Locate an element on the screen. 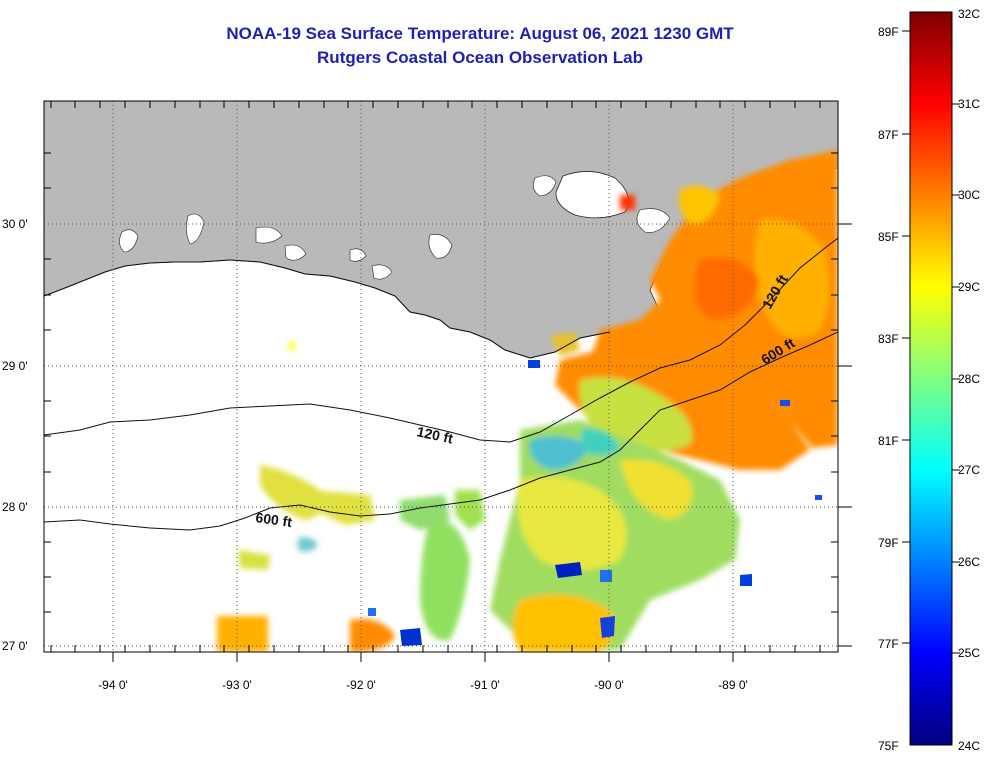 This screenshot has width=992, height=761. lon-label: -92 0' is located at coordinates (361, 685).